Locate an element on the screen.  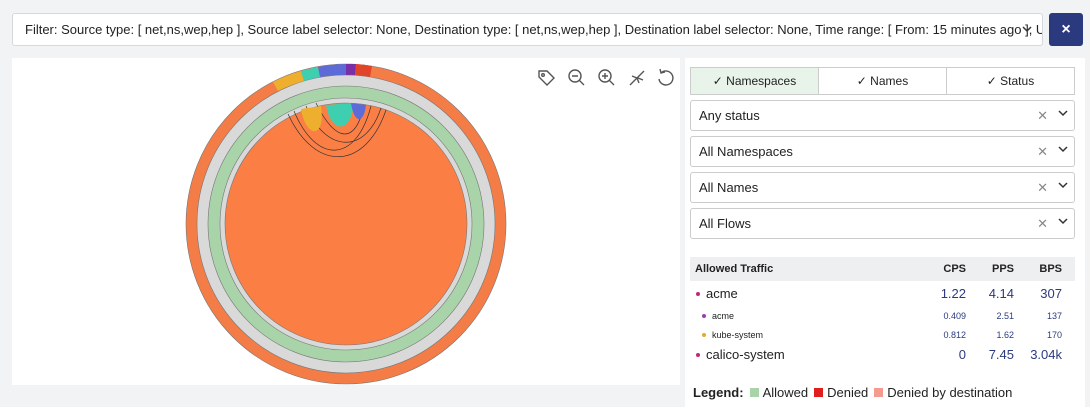
legend-label: Allowed is located at coordinates (785, 392).